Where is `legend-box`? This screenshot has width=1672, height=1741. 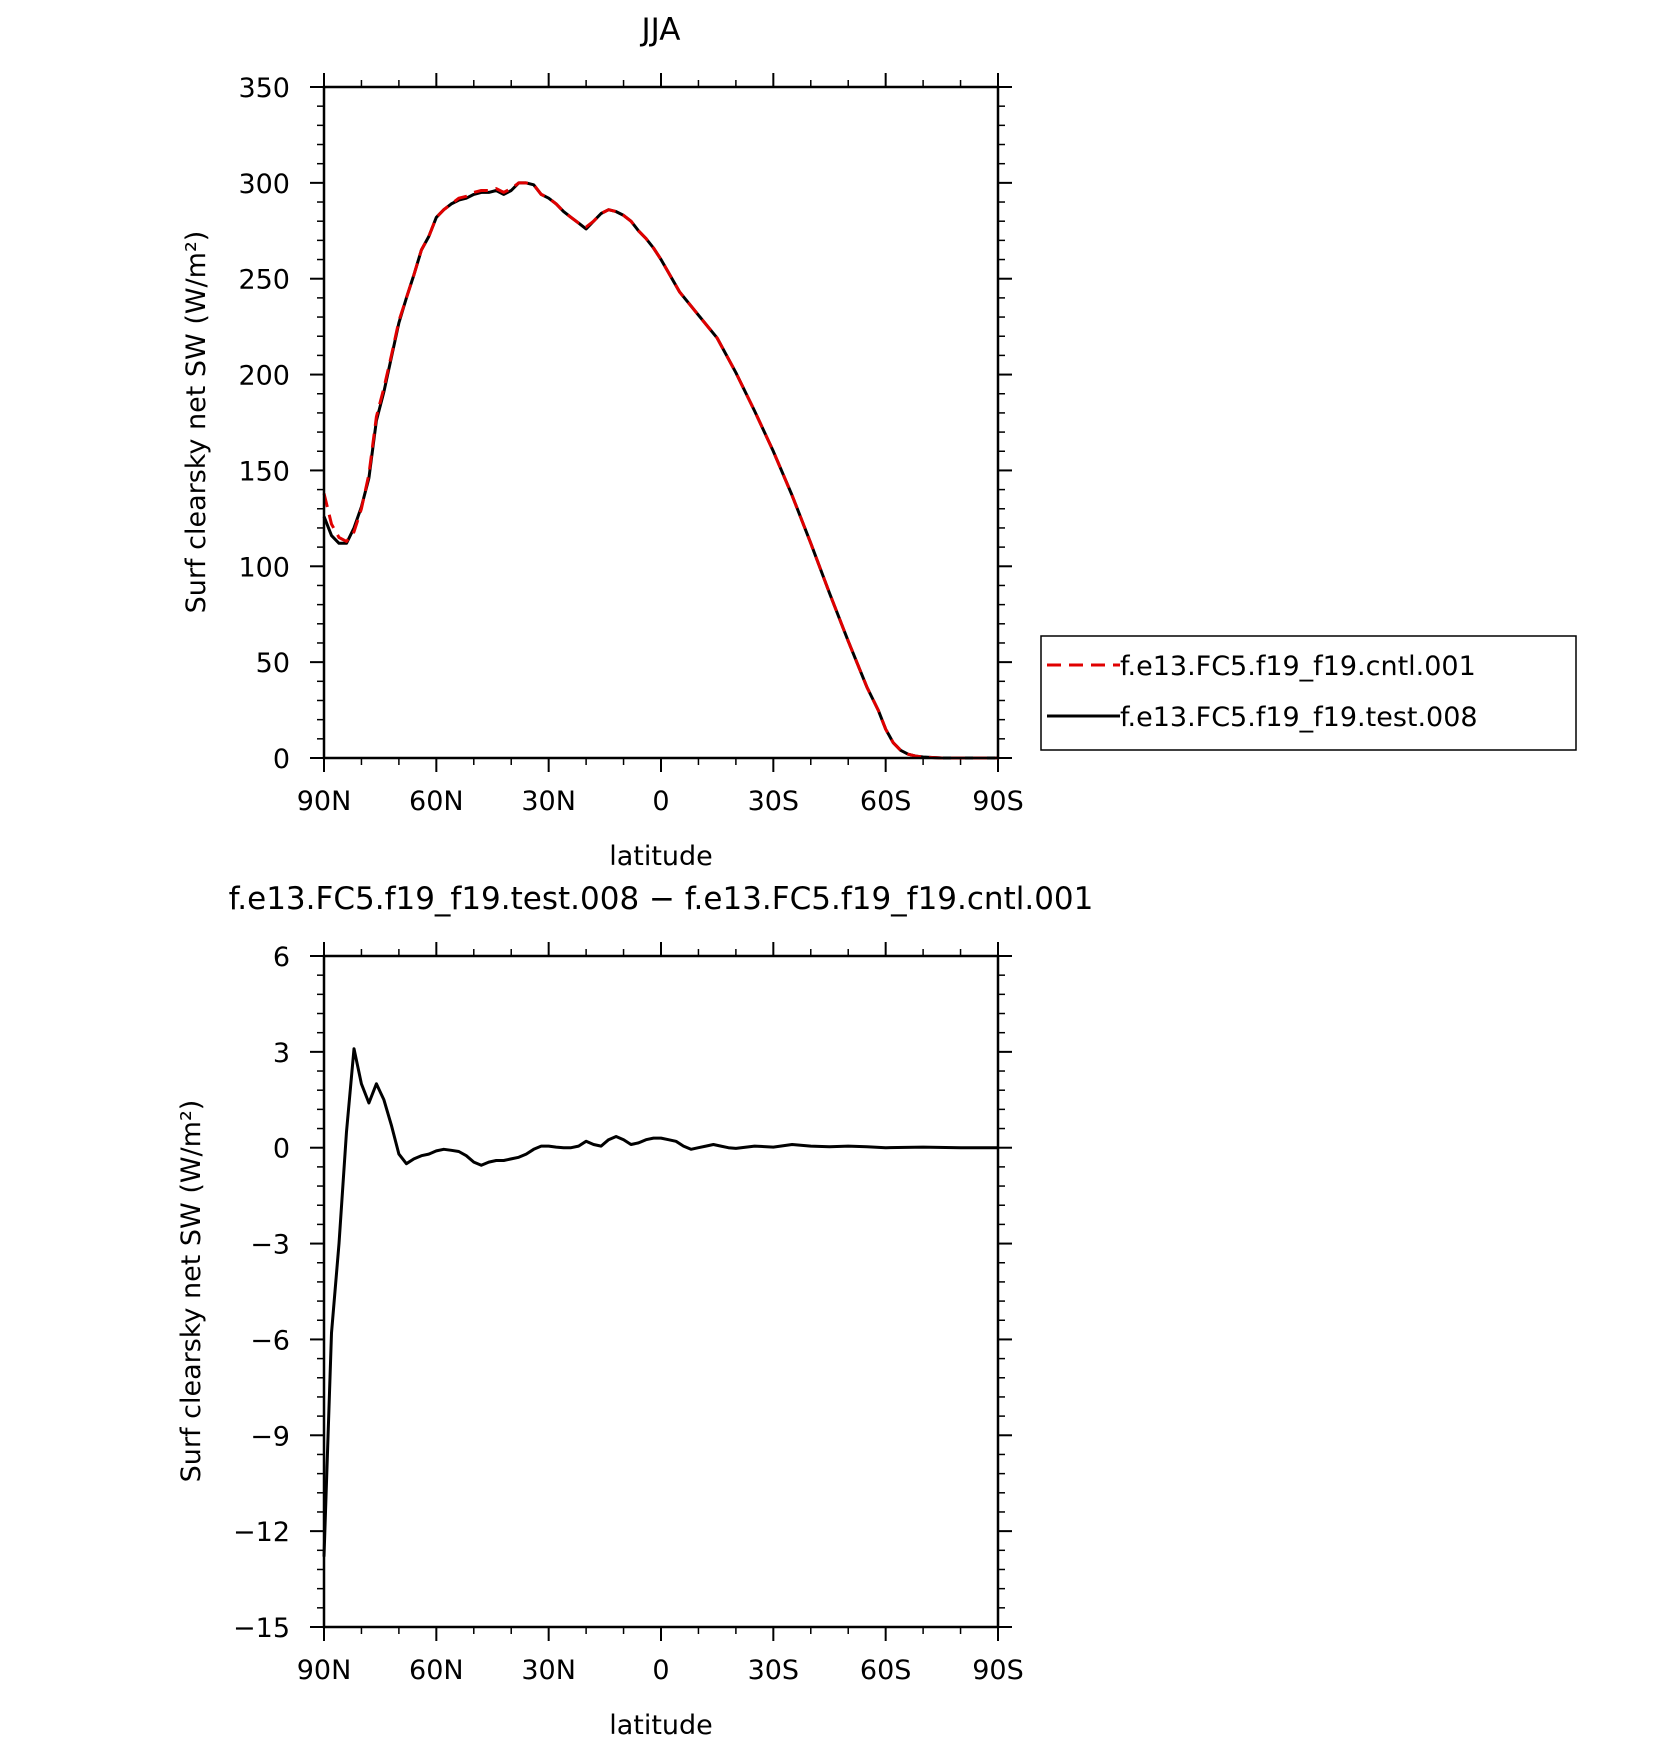
legend-box is located at coordinates (1308, 693).